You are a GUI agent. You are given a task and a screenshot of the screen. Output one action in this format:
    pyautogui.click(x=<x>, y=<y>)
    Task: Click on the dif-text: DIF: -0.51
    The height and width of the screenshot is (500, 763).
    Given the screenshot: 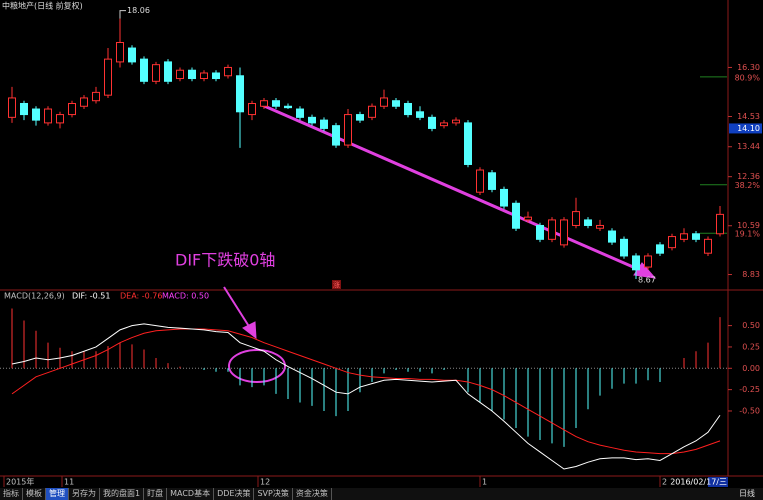 What is the action you would take?
    pyautogui.click(x=91, y=296)
    